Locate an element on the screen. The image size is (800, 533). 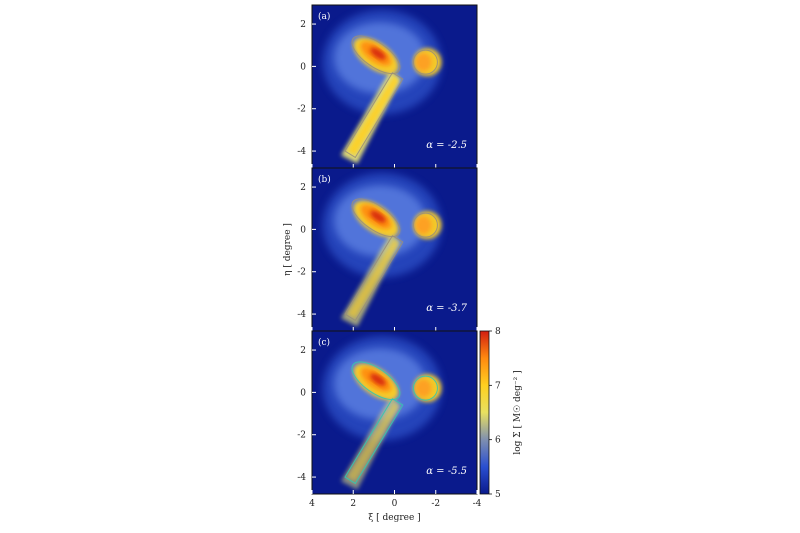
axes-group: 4 2 0 -2 -4 ξ [ degree ] η [ degree ] is located at coordinates (382, 373).